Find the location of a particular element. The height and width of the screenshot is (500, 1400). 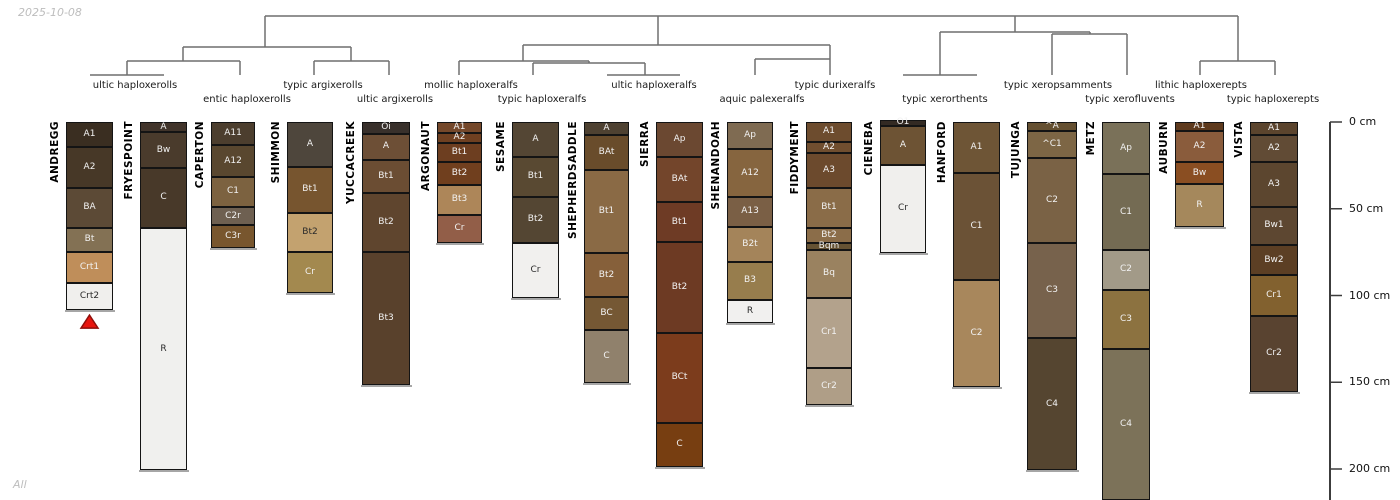

dendrogram-leaf-label: aquic palexeralfs is located at coordinates (762, 99).